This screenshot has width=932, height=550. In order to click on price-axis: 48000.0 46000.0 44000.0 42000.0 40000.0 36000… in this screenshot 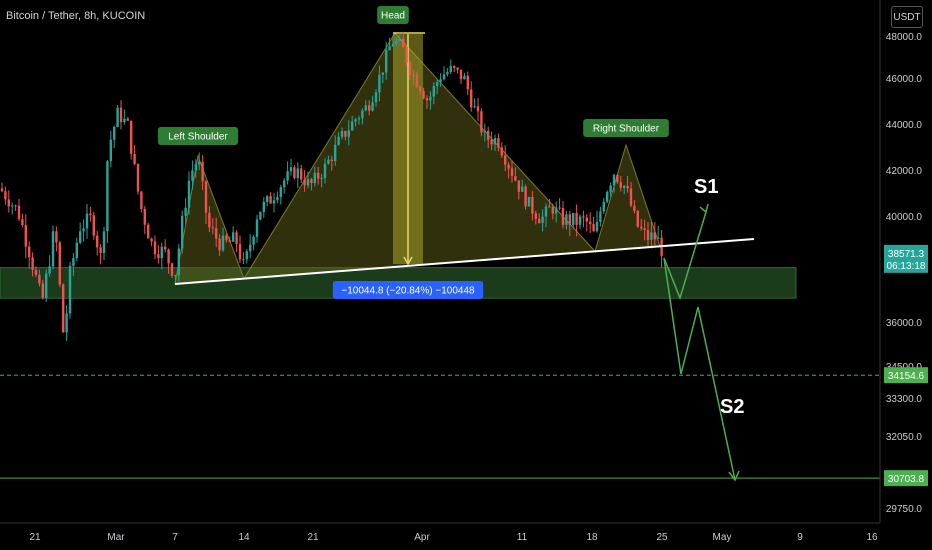, I will do `click(903, 261)`.